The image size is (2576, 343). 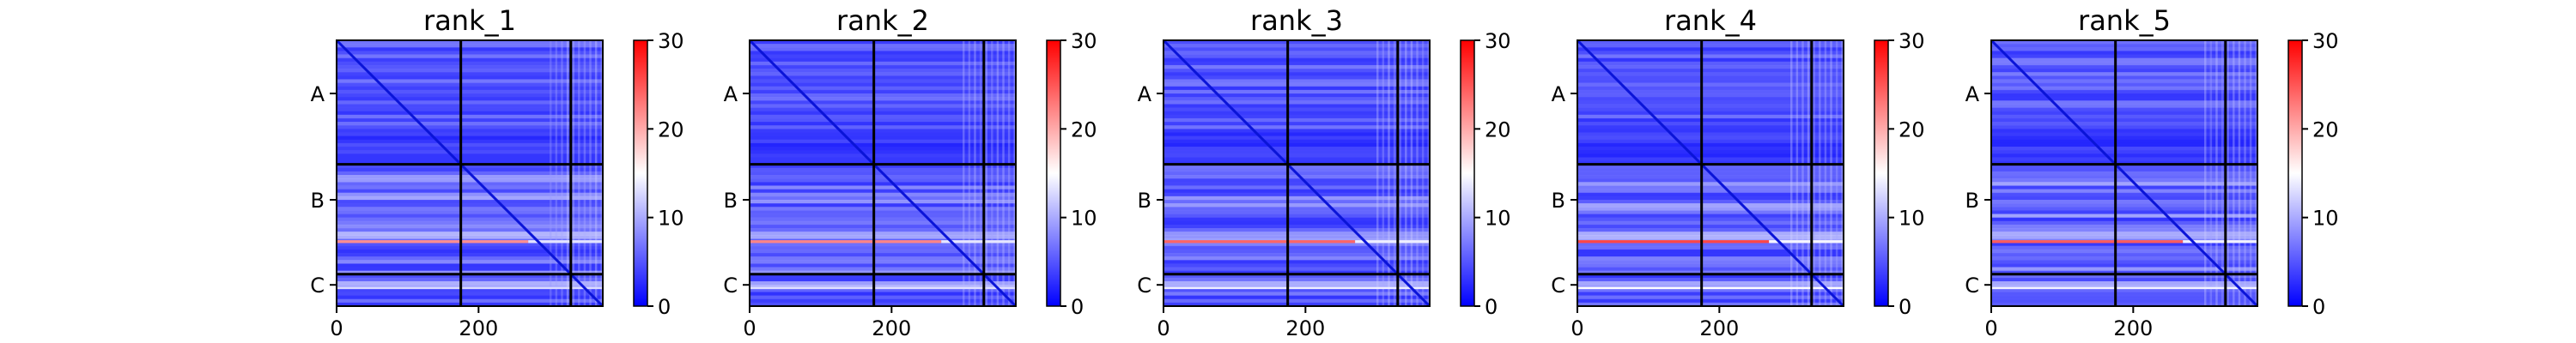 What do you see at coordinates (1498, 219) in the screenshot?
I see `colorbar-tick-label: 10` at bounding box center [1498, 219].